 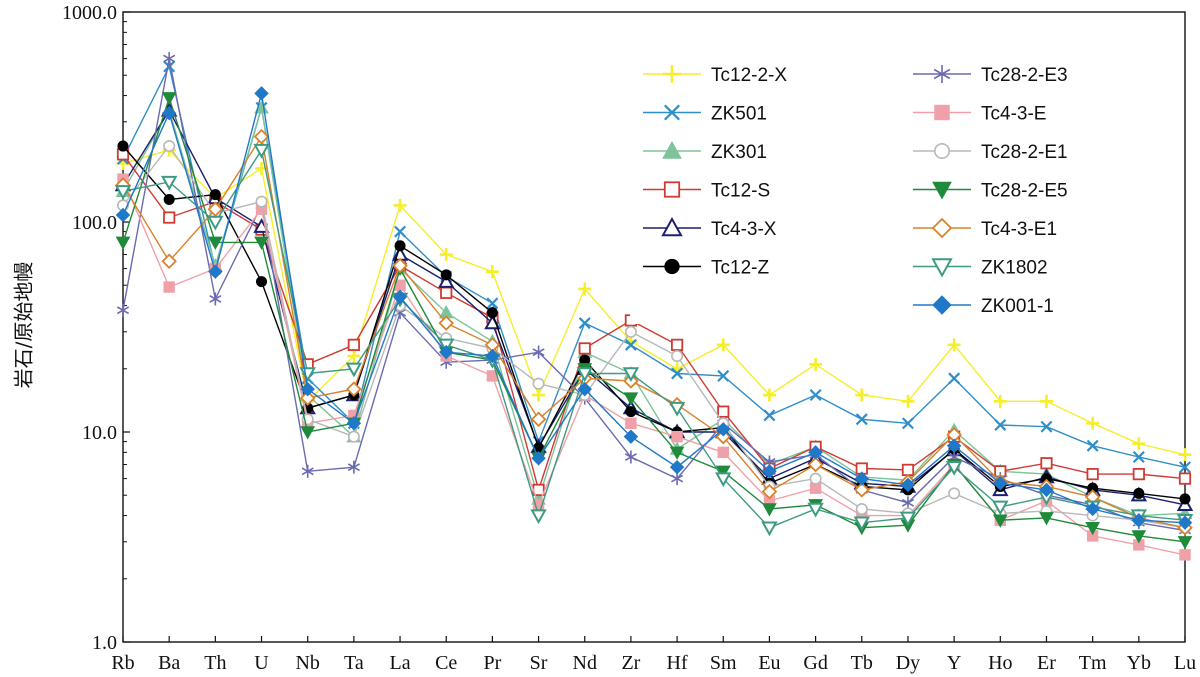 What do you see at coordinates (1046, 663) in the screenshot?
I see `x-tick-label: Er` at bounding box center [1046, 663].